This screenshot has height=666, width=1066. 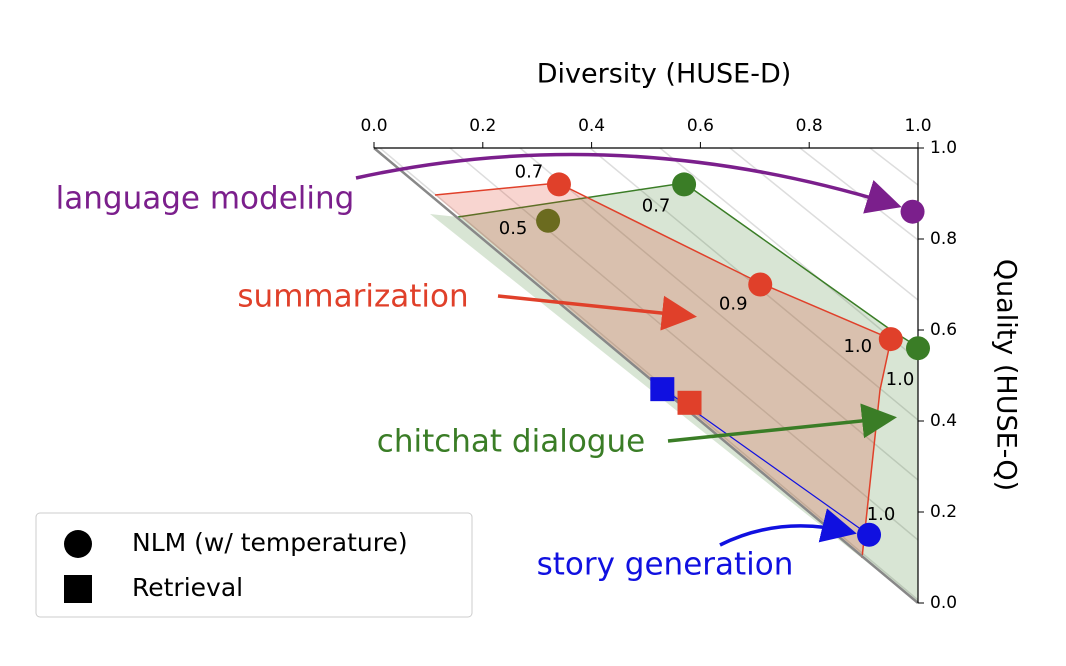 What do you see at coordinates (352, 297) in the screenshot?
I see `annotation: summarization` at bounding box center [352, 297].